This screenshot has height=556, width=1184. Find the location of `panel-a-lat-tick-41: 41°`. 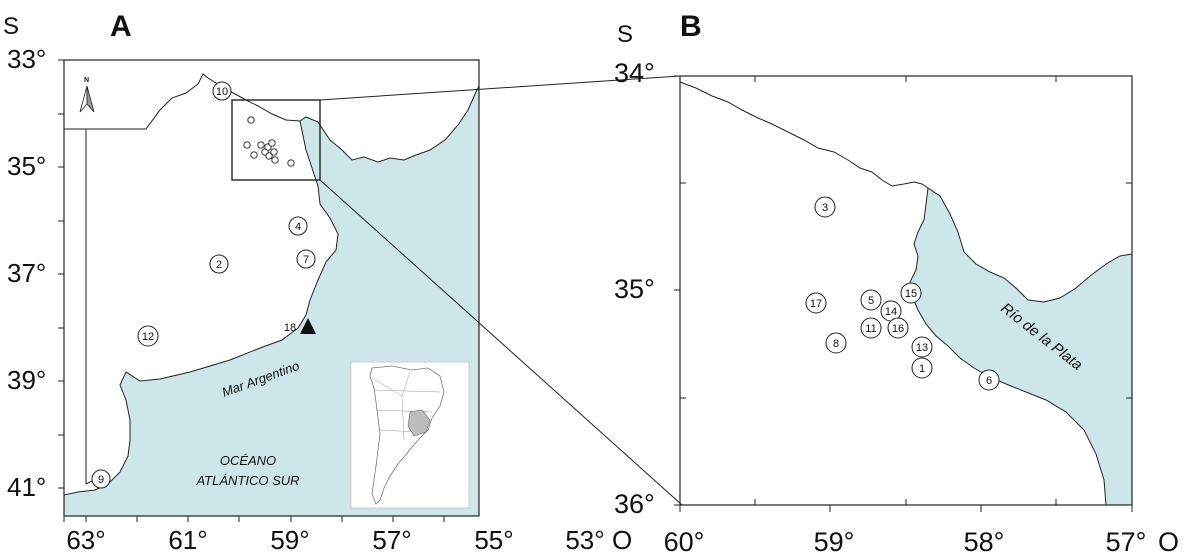

panel-a-lat-tick-41: 41° is located at coordinates (26, 487).